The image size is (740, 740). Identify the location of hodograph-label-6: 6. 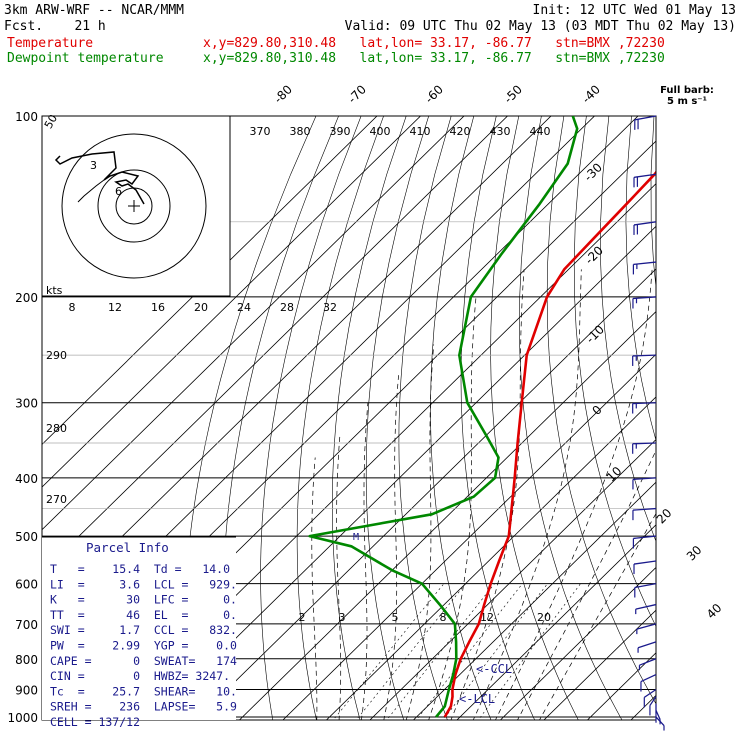
(118, 191).